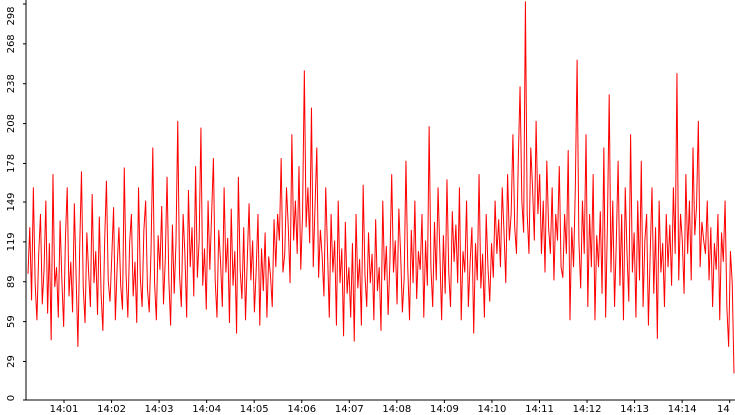 The image size is (735, 415). I want to click on x-tick-label: 14, so click(723, 409).